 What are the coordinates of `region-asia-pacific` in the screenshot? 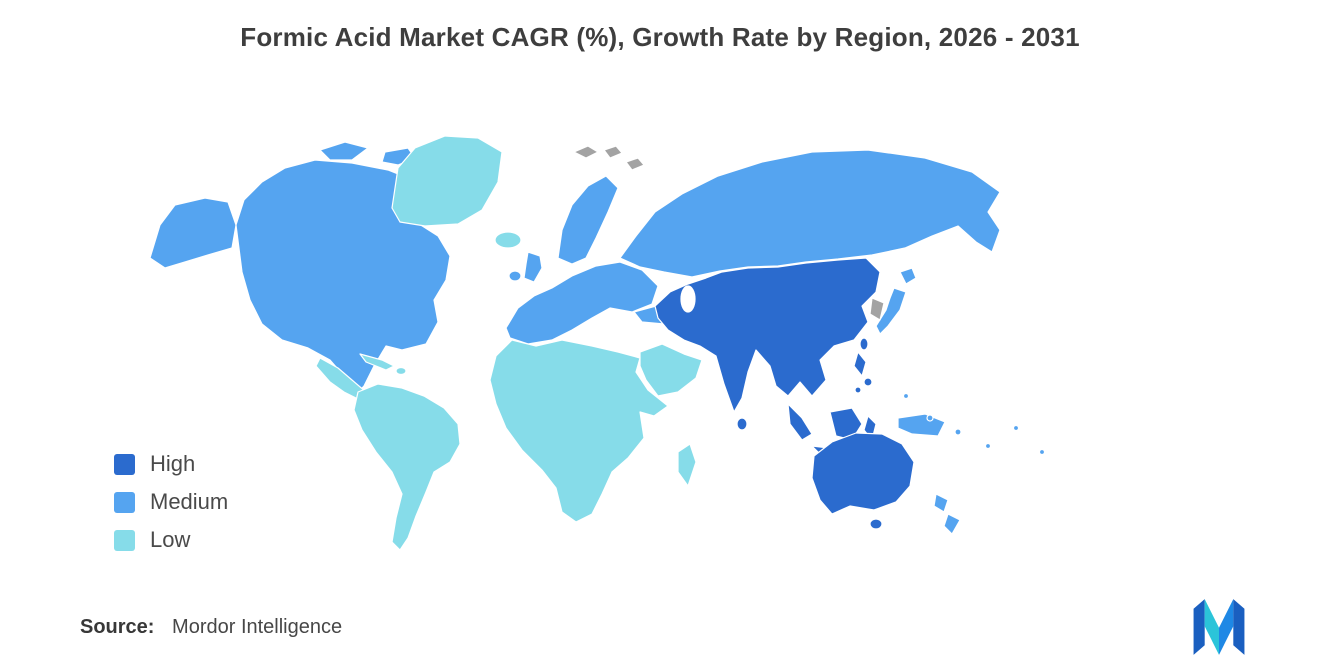 It's located at (767, 335).